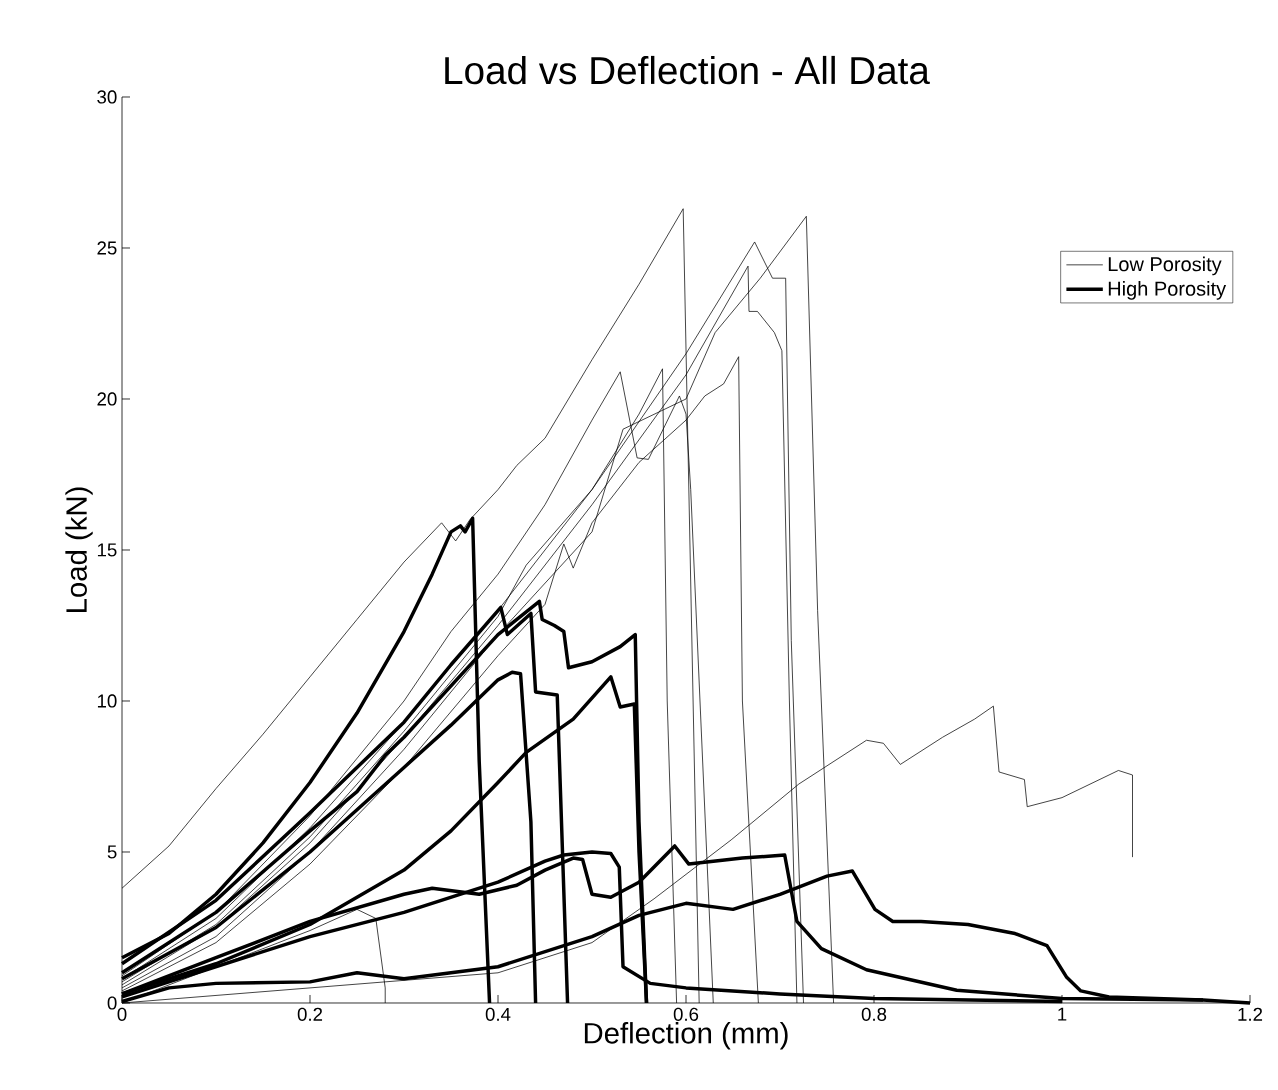  Describe the element at coordinates (107, 248) in the screenshot. I see `y-tick-label: 25` at that location.